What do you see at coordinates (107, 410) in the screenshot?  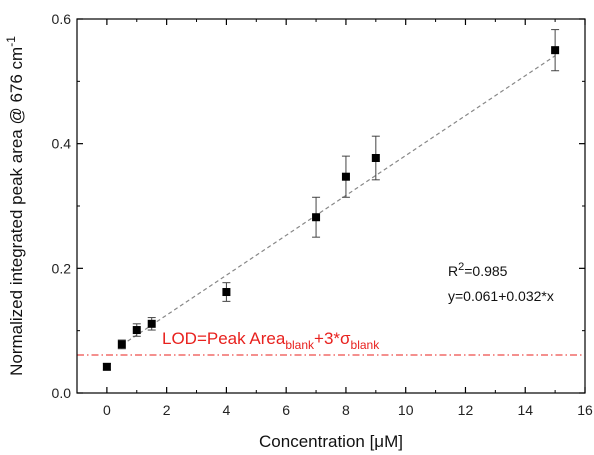 I see `x-tick-label: 0` at bounding box center [107, 410].